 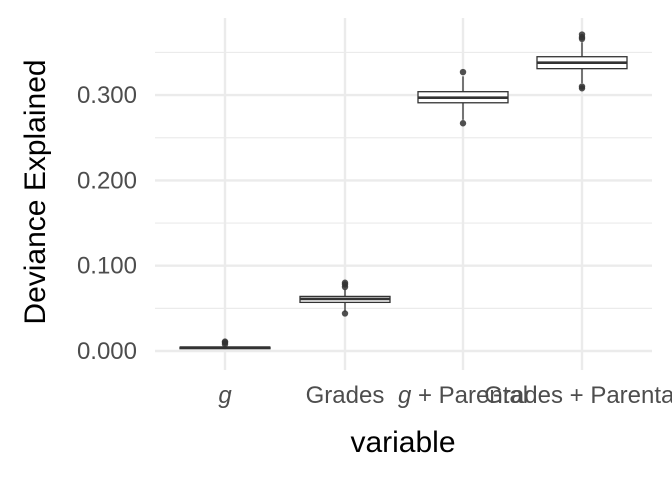 What do you see at coordinates (107, 351) in the screenshot?
I see `y-tick-label: 0.000` at bounding box center [107, 351].